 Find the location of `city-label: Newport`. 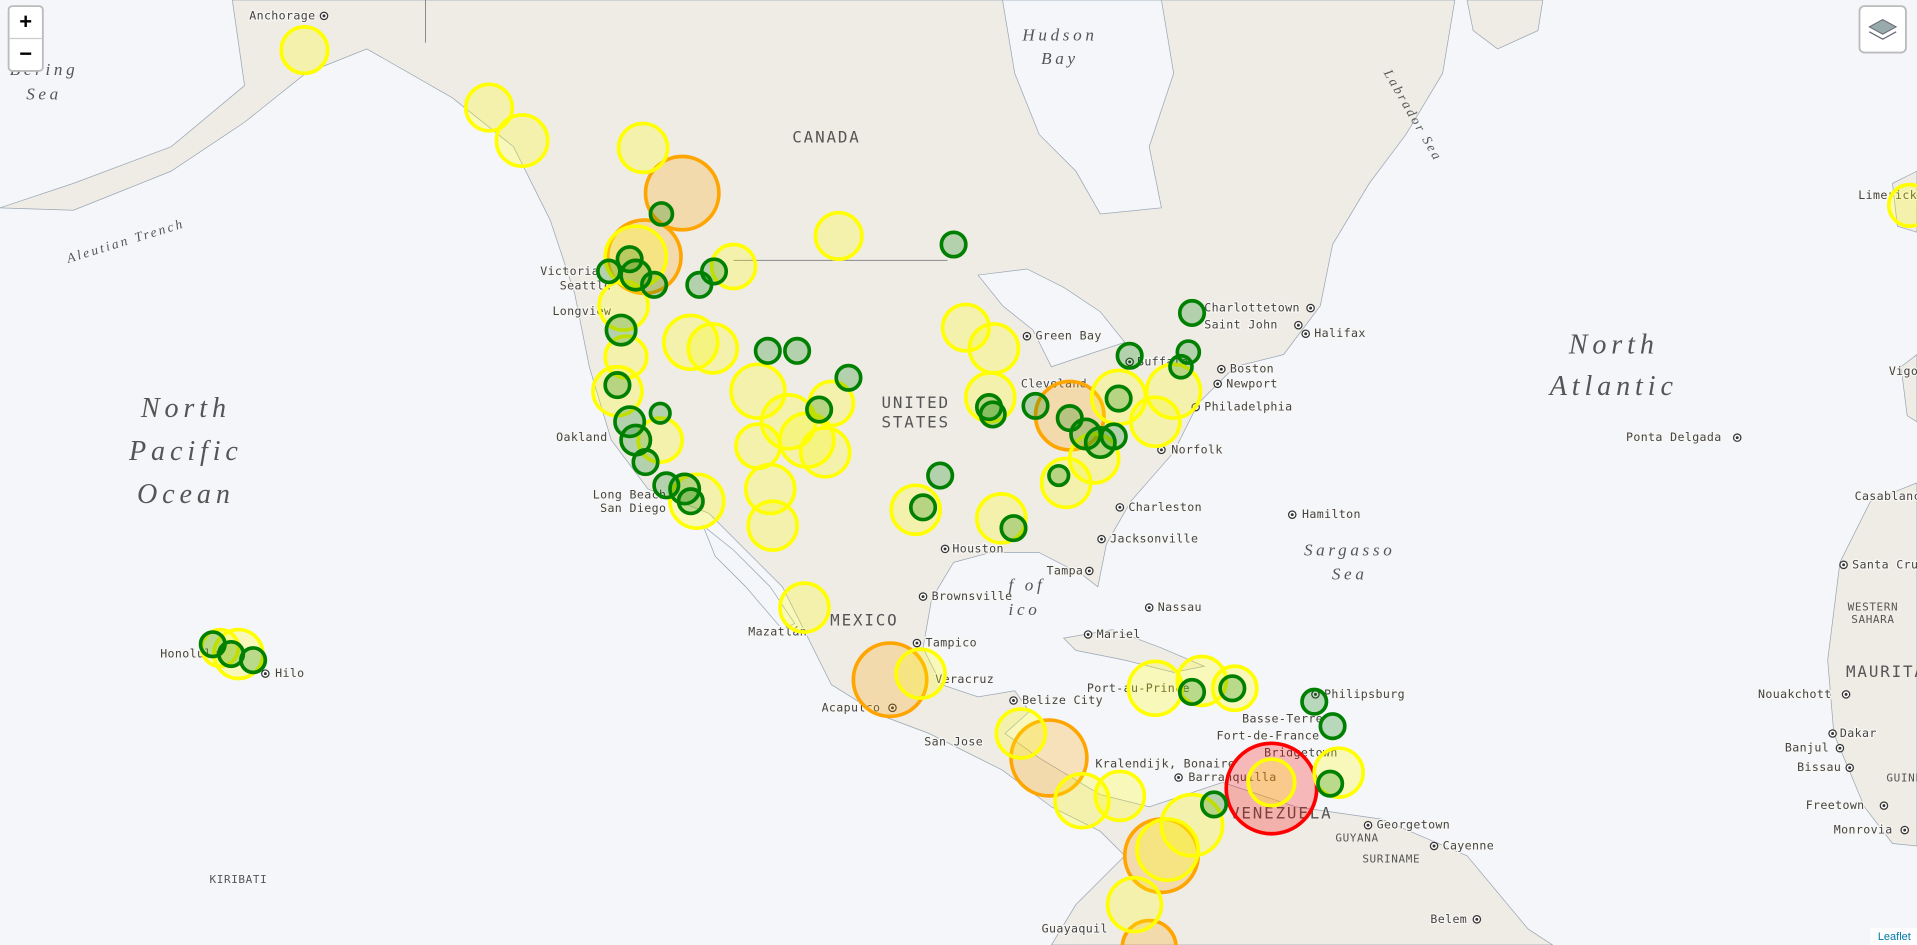

city-label: Newport is located at coordinates (1252, 383).